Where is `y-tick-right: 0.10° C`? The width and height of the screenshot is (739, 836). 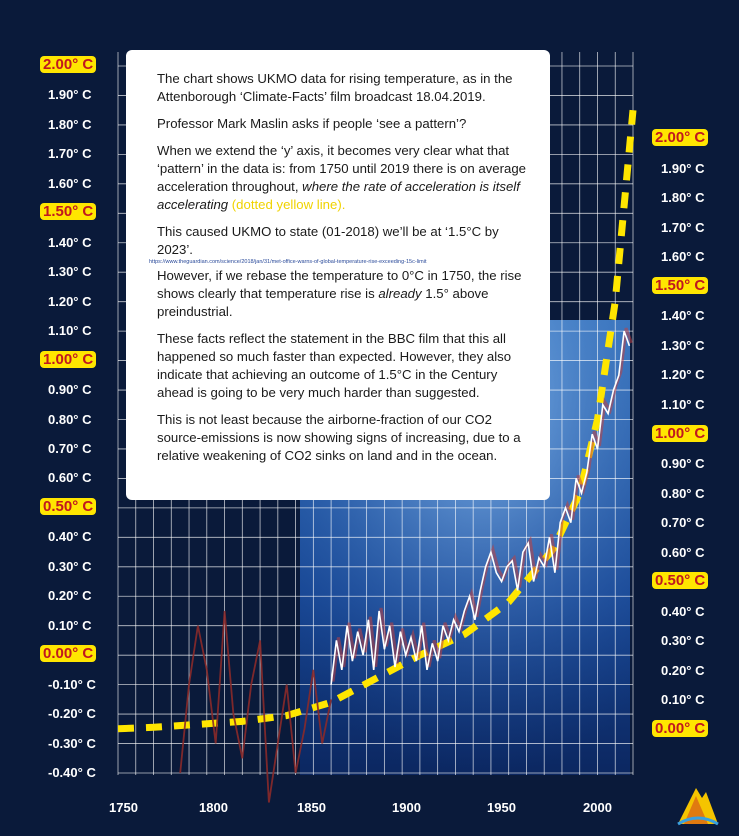
y-tick-right: 0.10° C is located at coordinates (683, 700).